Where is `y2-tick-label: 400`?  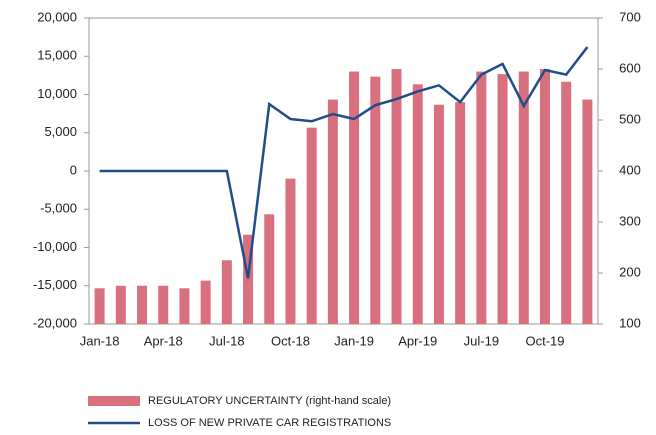
y2-tick-label: 400 is located at coordinates (630, 169).